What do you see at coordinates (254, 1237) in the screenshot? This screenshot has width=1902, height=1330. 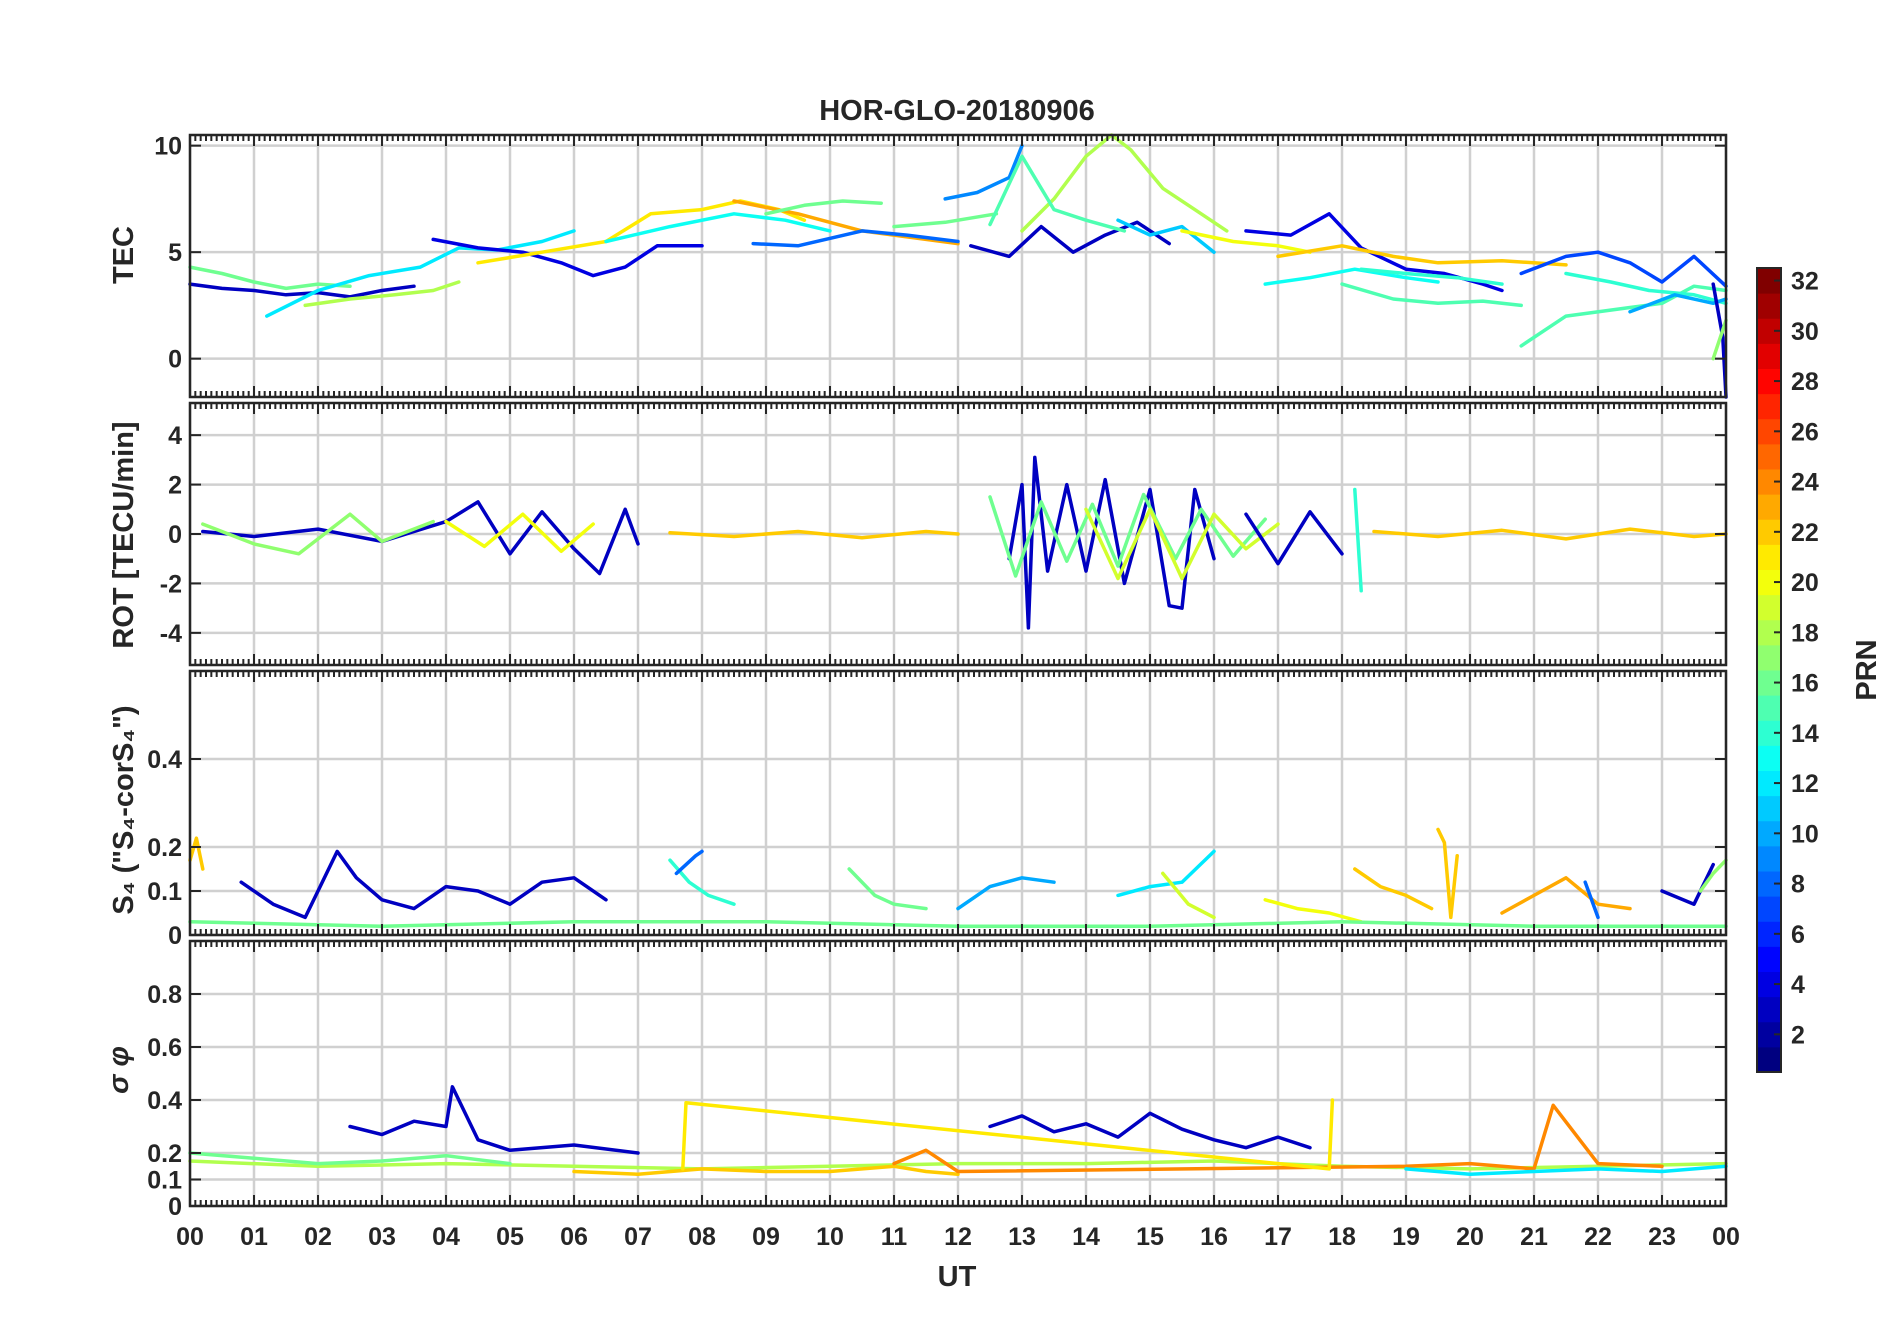 I see `x-tick-label: 01` at bounding box center [254, 1237].